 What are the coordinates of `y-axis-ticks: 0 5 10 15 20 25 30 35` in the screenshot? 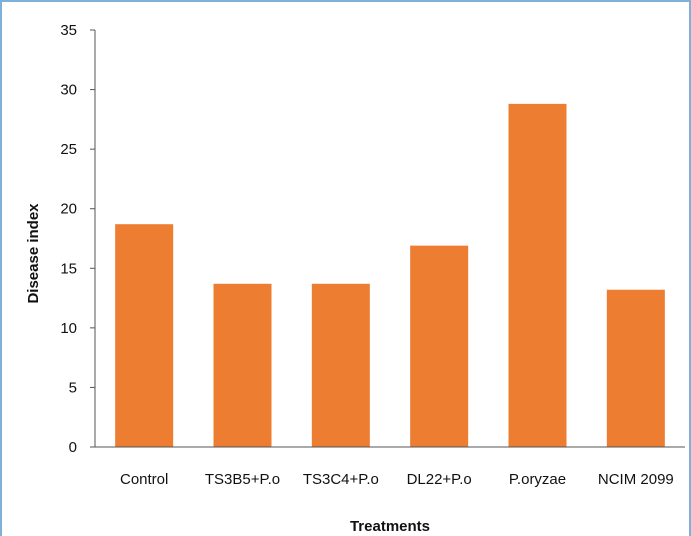 It's located at (77, 239).